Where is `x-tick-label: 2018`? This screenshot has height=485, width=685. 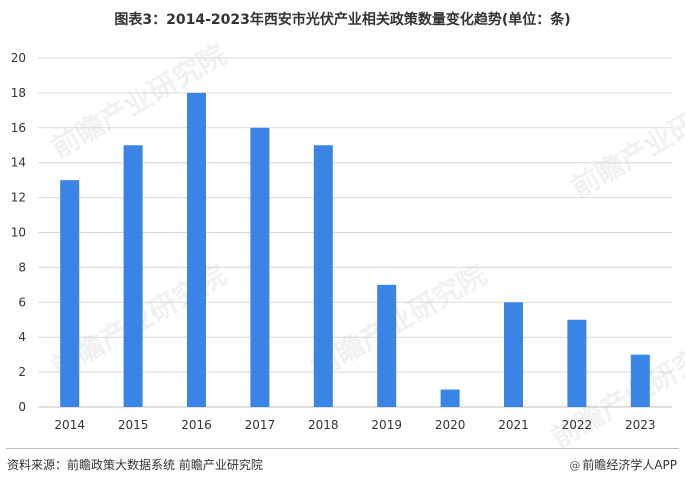
x-tick-label: 2018 is located at coordinates (323, 425).